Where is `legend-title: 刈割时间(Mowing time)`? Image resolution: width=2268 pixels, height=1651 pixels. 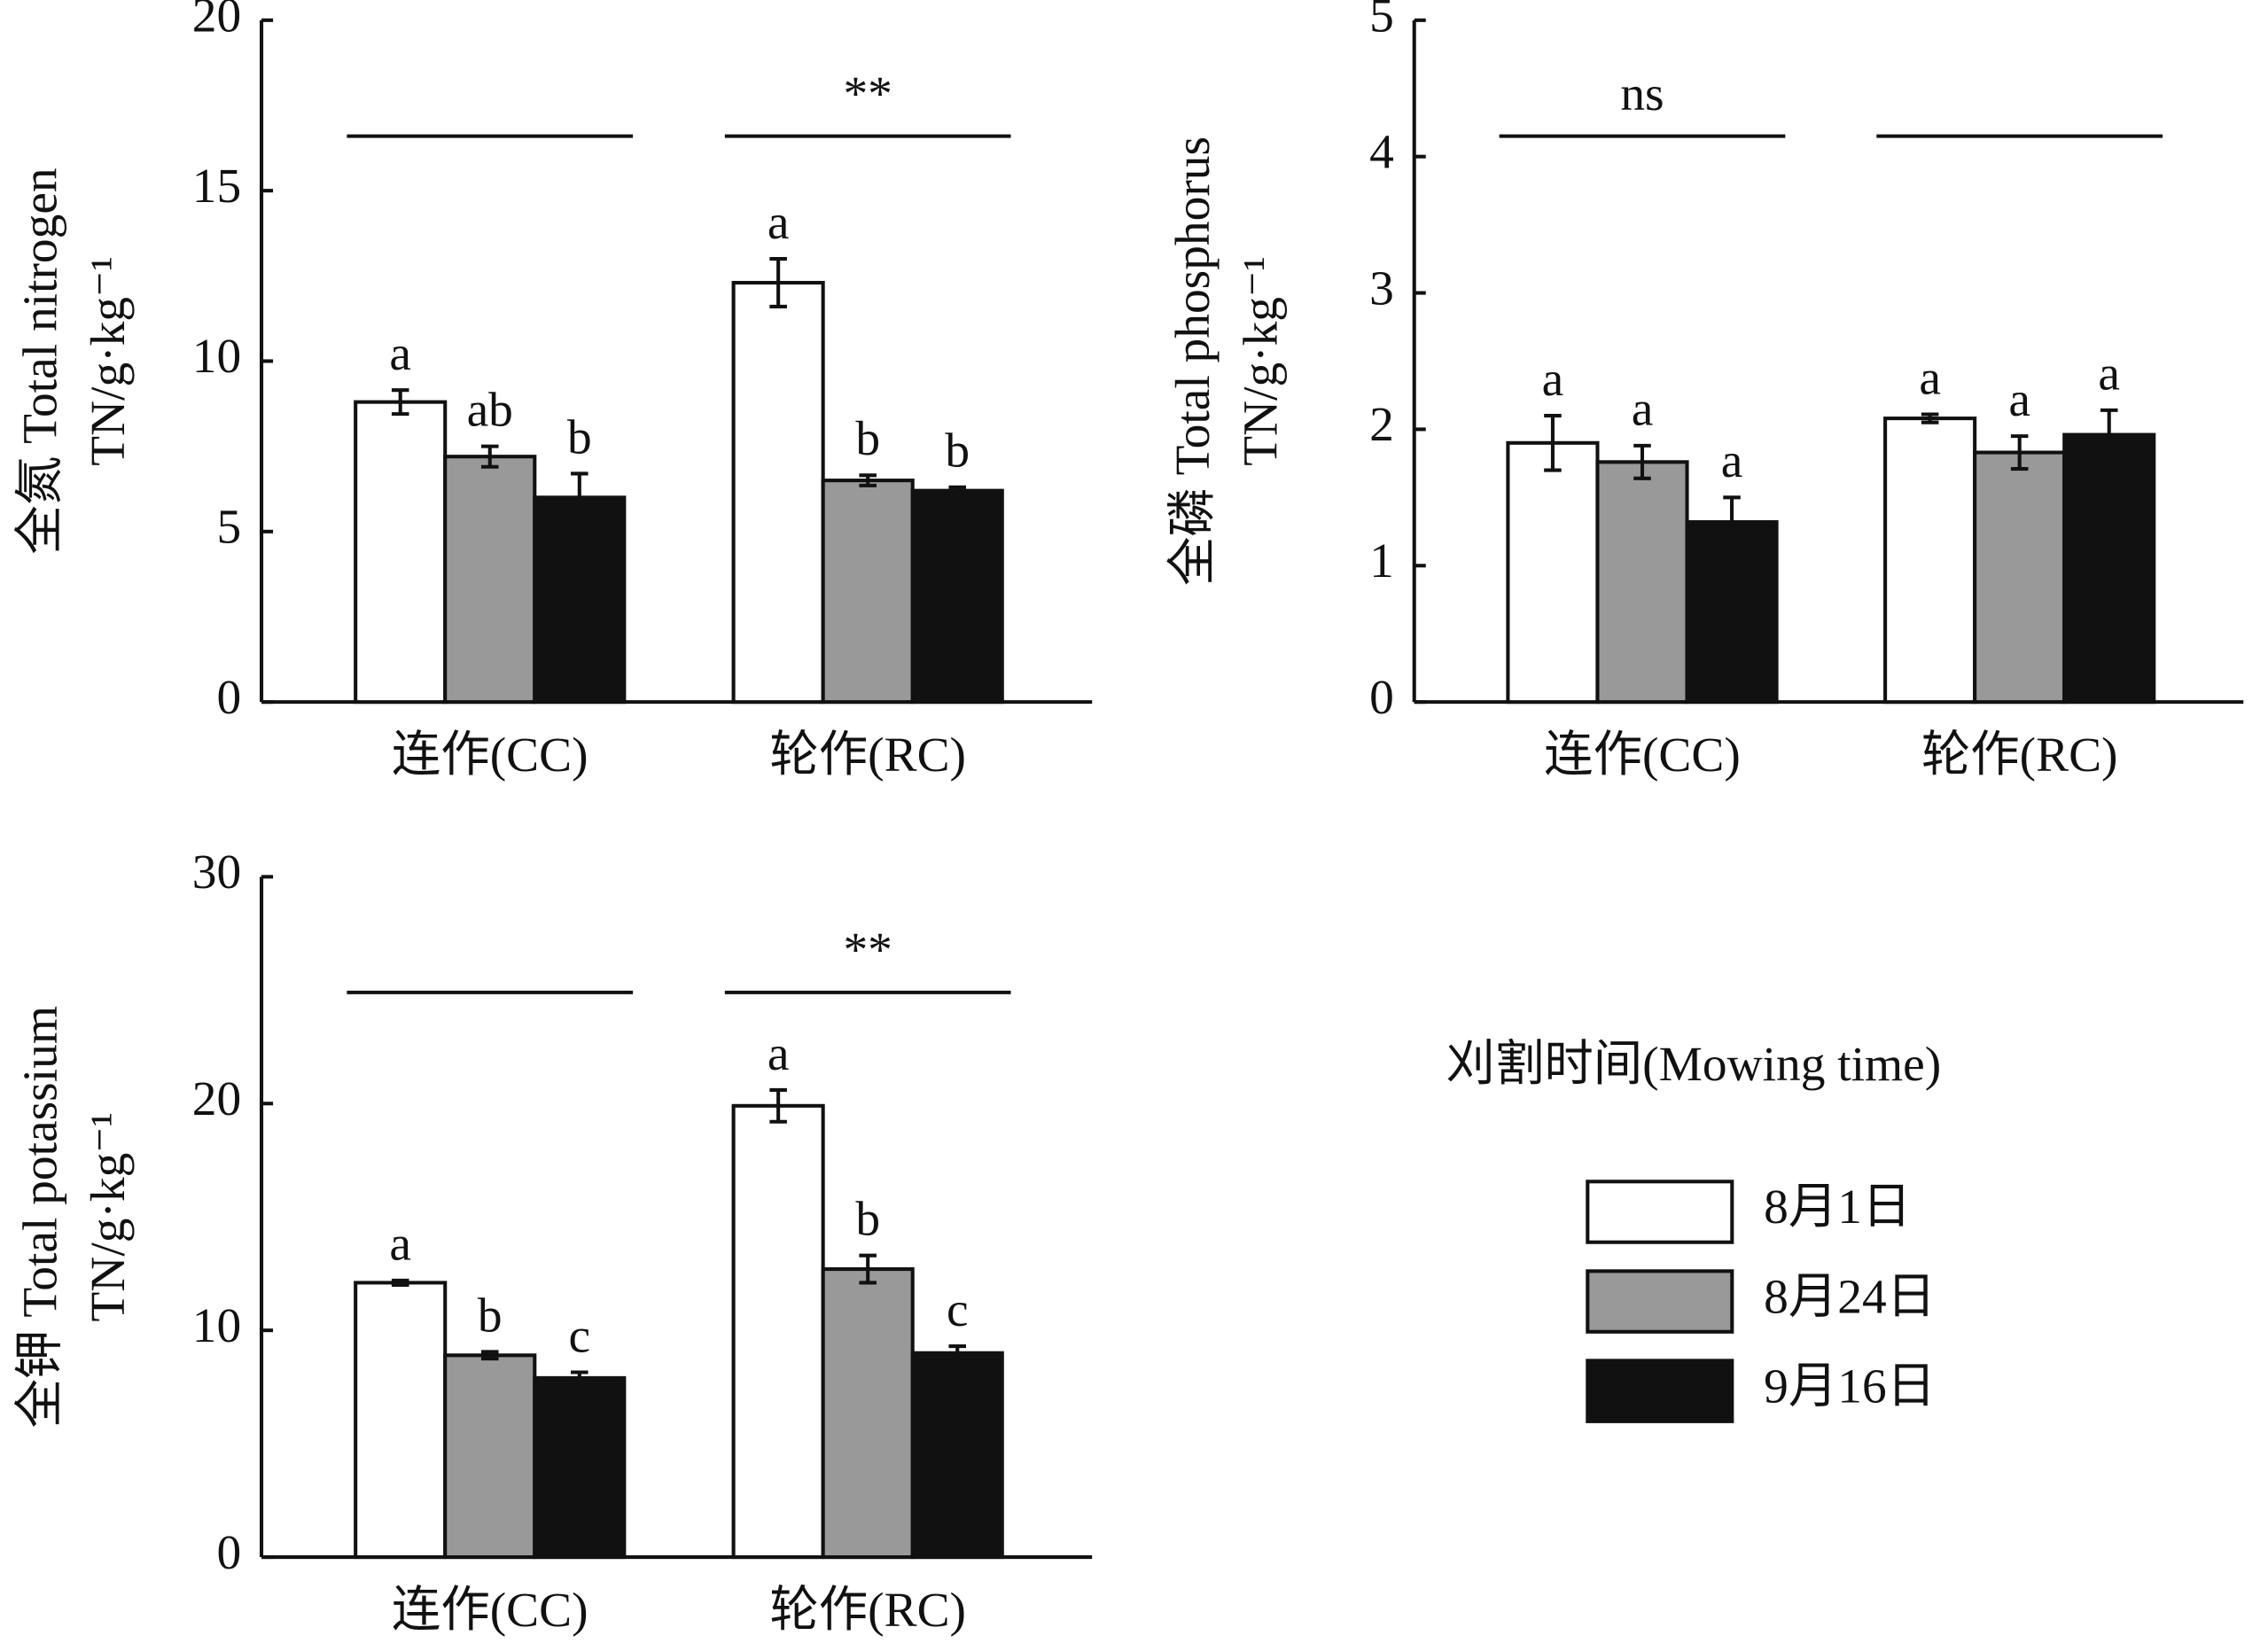
legend-title: 刈割时间(Mowing time) is located at coordinates (1694, 1064).